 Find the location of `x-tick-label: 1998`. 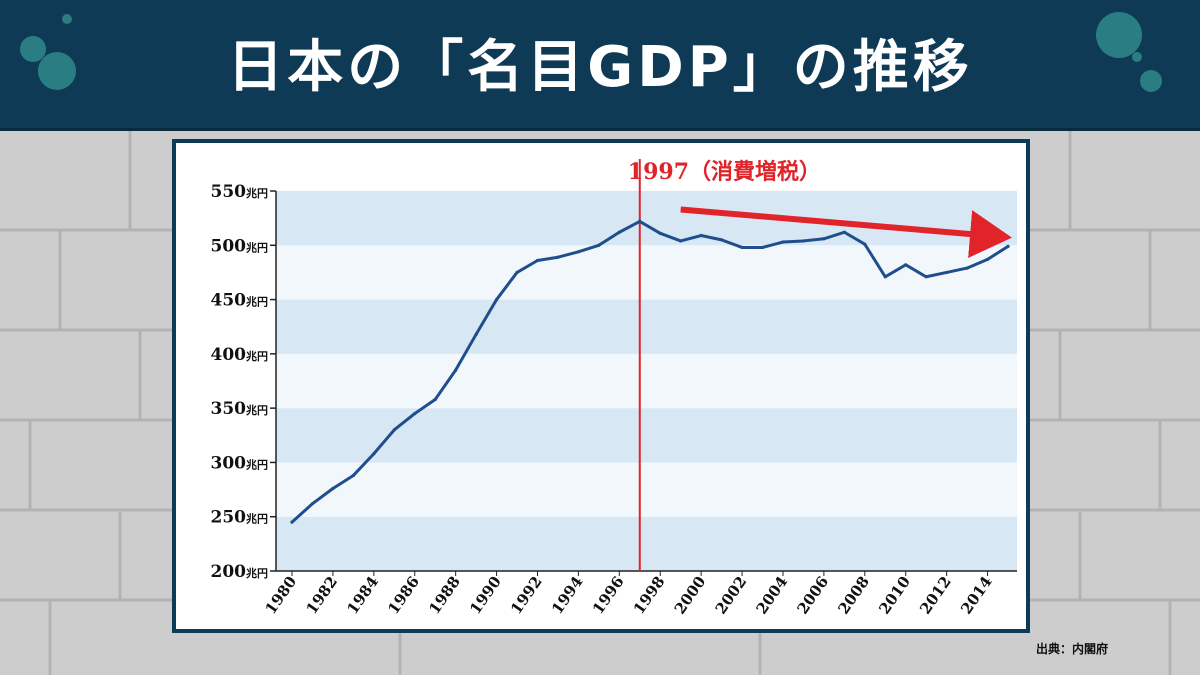

x-tick-label: 1998 is located at coordinates (649, 595).